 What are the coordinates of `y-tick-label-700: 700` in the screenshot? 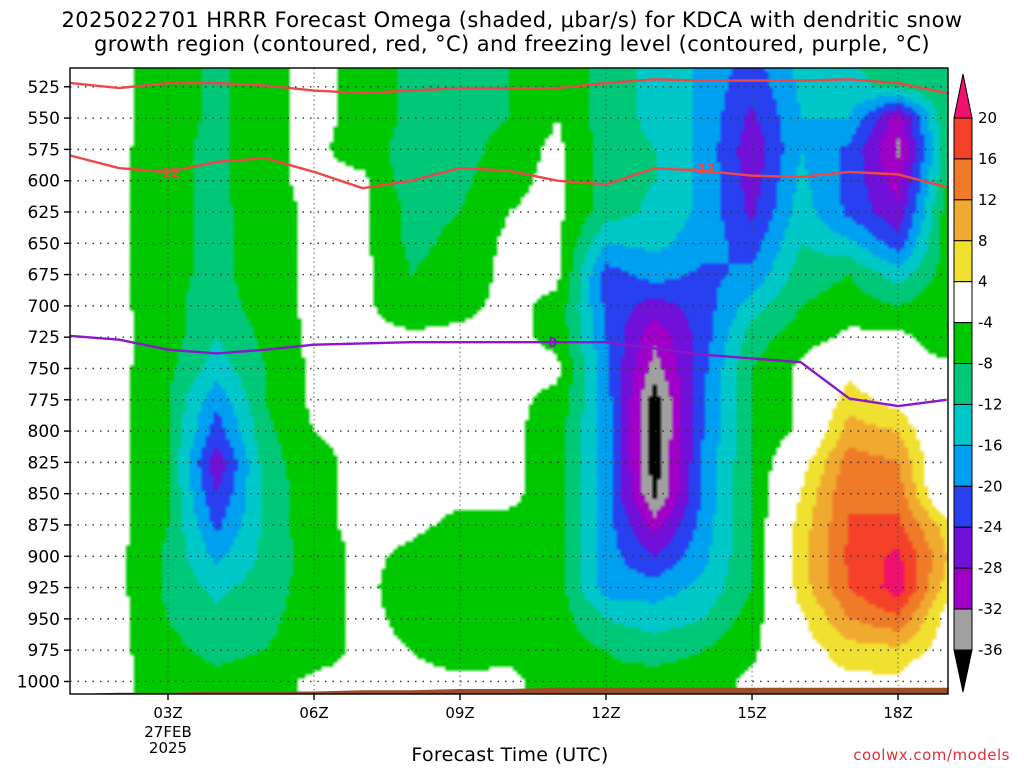 It's located at (44, 307).